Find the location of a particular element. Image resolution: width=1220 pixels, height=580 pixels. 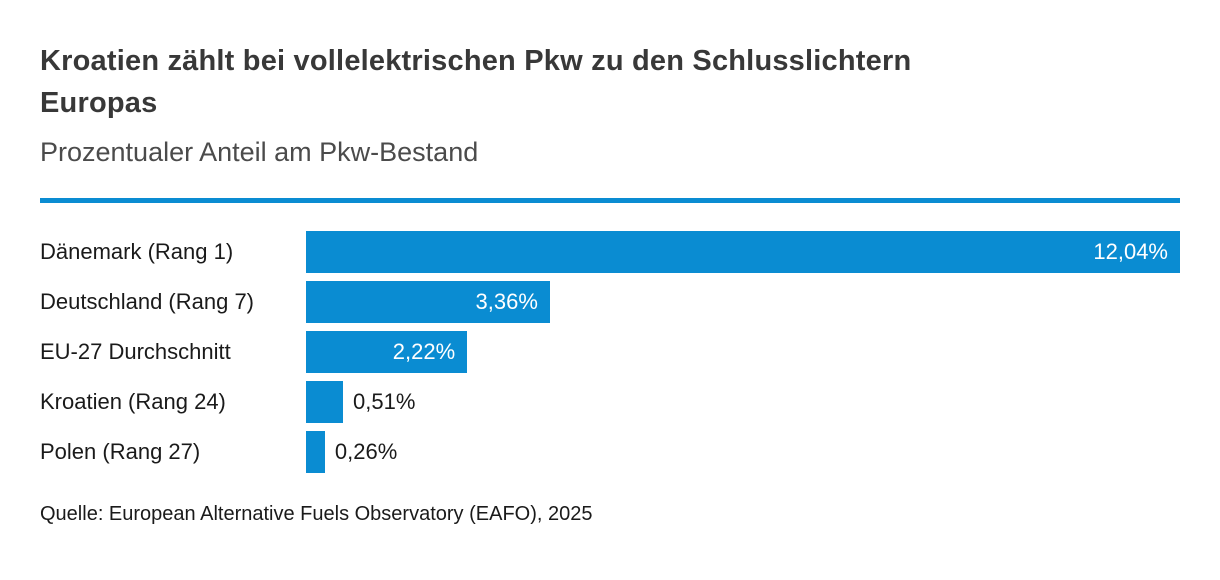

bar: 12,04% is located at coordinates (743, 252).